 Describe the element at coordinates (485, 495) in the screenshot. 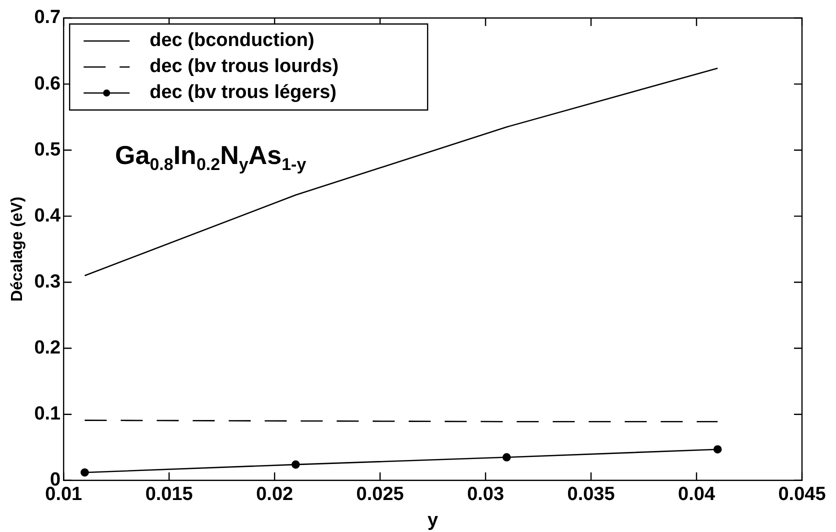

I see `x-tick-label: 0.03` at that location.